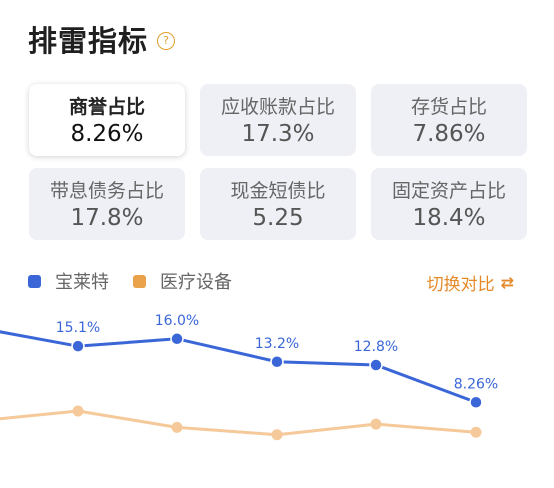 The image size is (554, 488). I want to click on metric-label: 应收账款占比, so click(277, 107).